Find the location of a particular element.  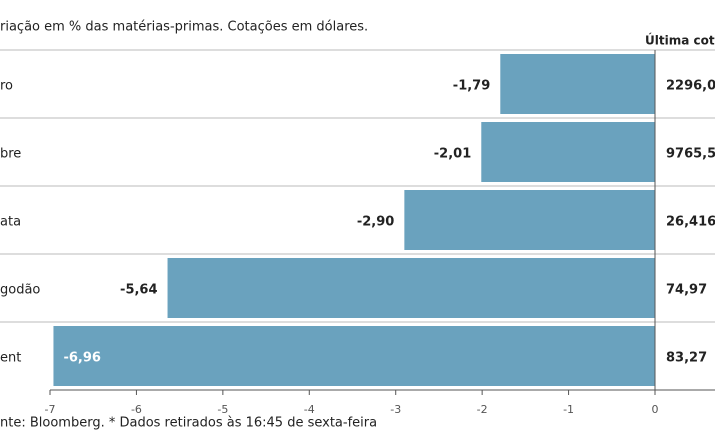

side-value: 9765,5 is located at coordinates (690, 154).